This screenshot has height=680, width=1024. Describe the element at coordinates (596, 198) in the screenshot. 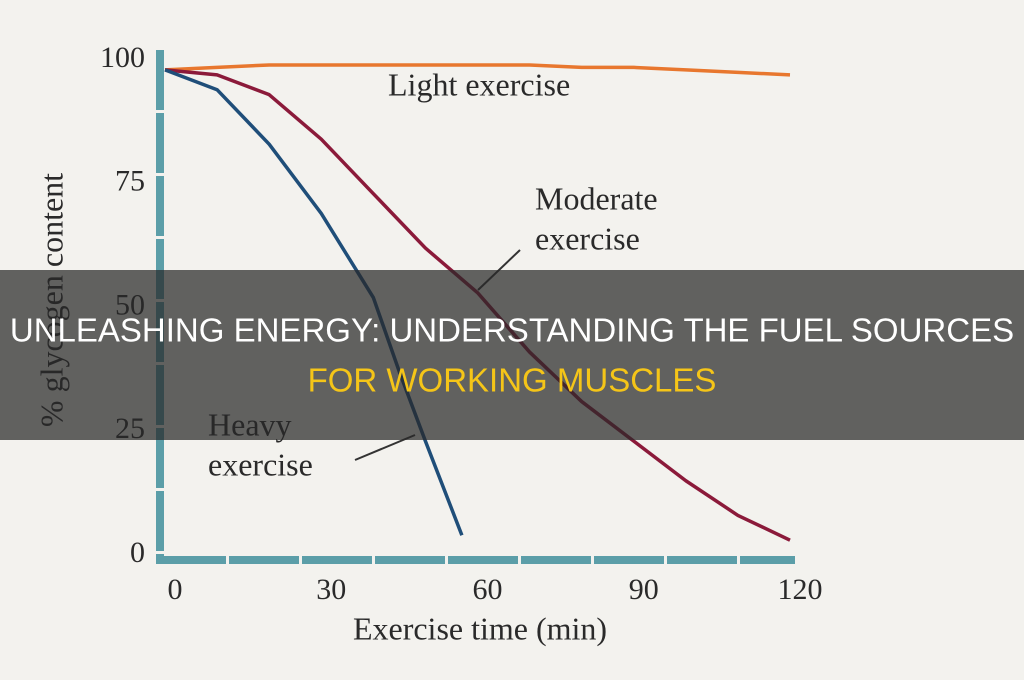

I see `annotation: Moderate` at that location.